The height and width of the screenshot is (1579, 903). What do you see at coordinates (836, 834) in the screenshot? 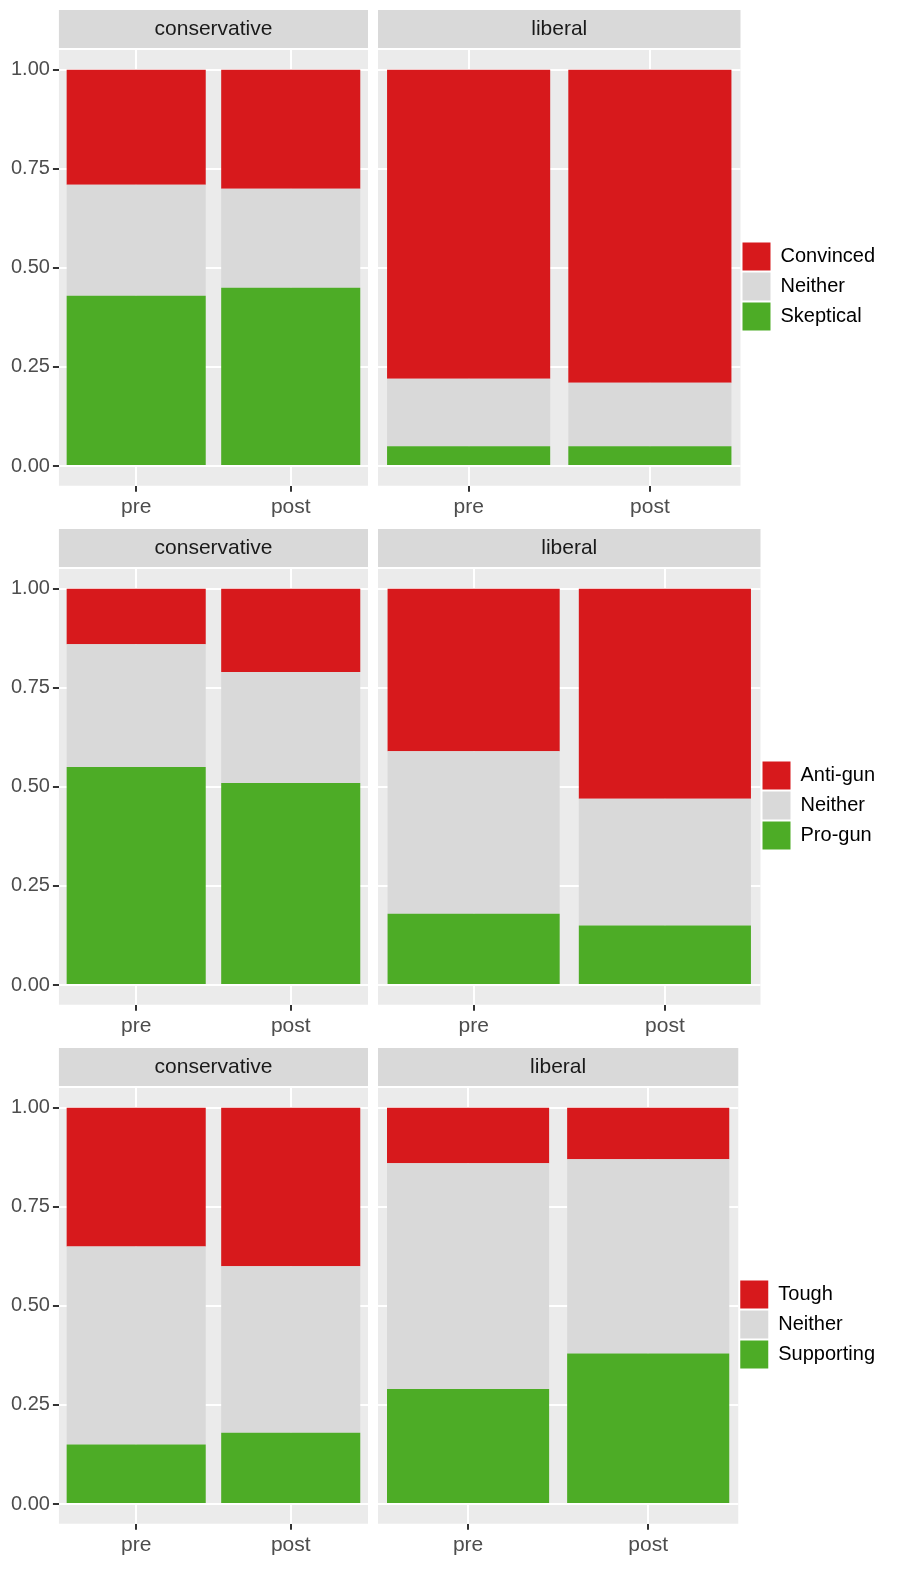
I see `legend-label: Pro-gun` at bounding box center [836, 834].